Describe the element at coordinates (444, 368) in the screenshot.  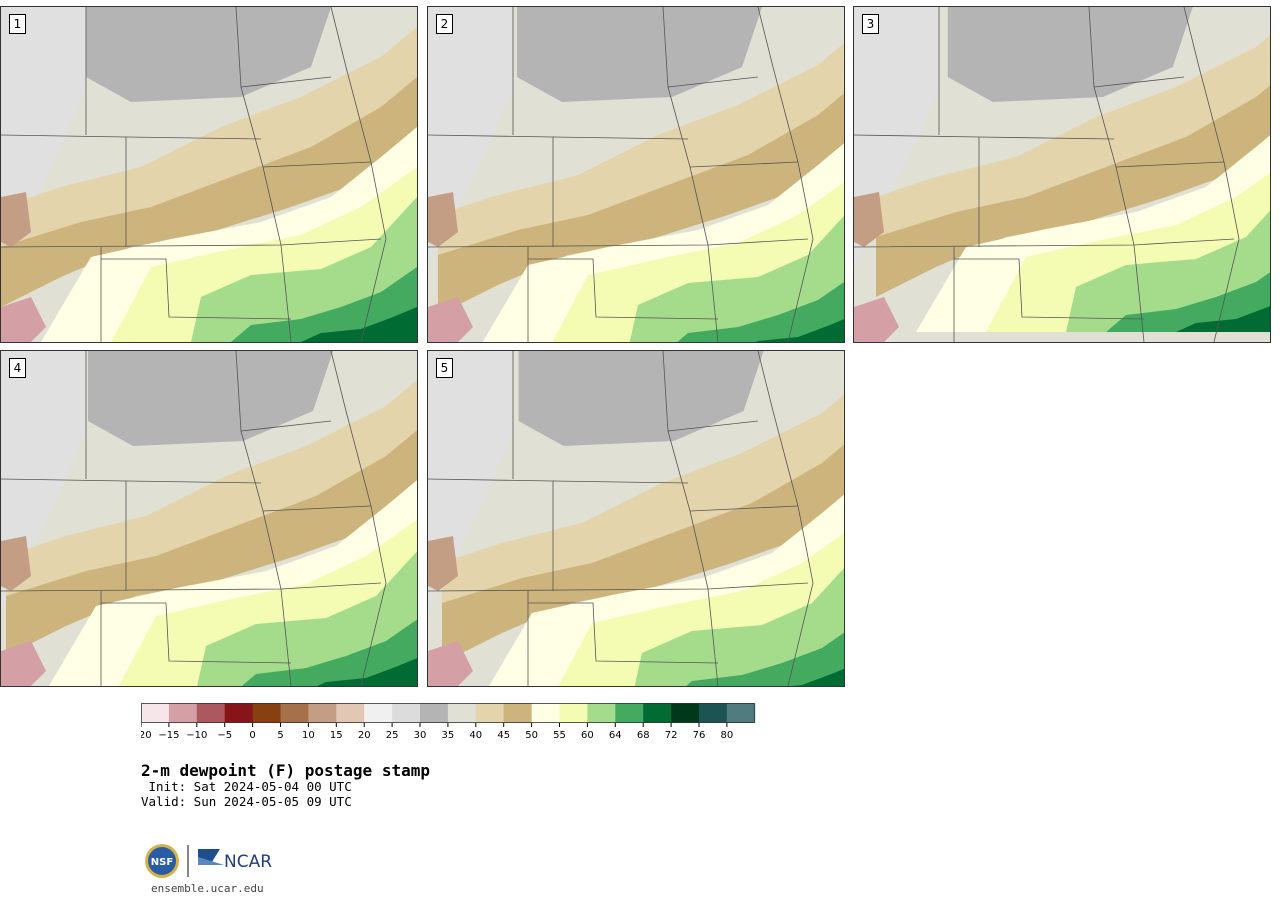
I see `member-label: 5` at that location.